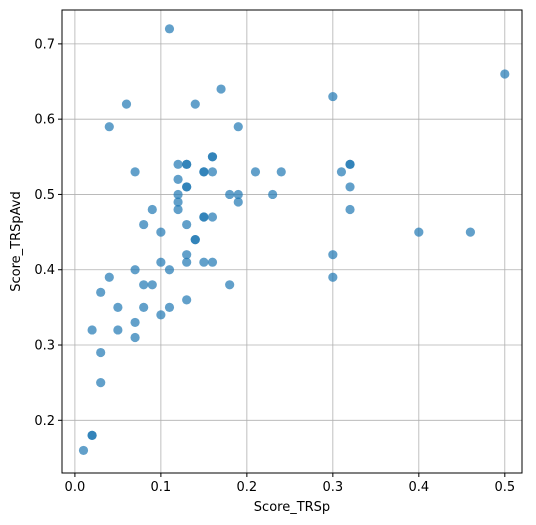 The height and width of the screenshot is (525, 536). What do you see at coordinates (418, 487) in the screenshot?
I see `x-tick-label: 0.4` at bounding box center [418, 487].